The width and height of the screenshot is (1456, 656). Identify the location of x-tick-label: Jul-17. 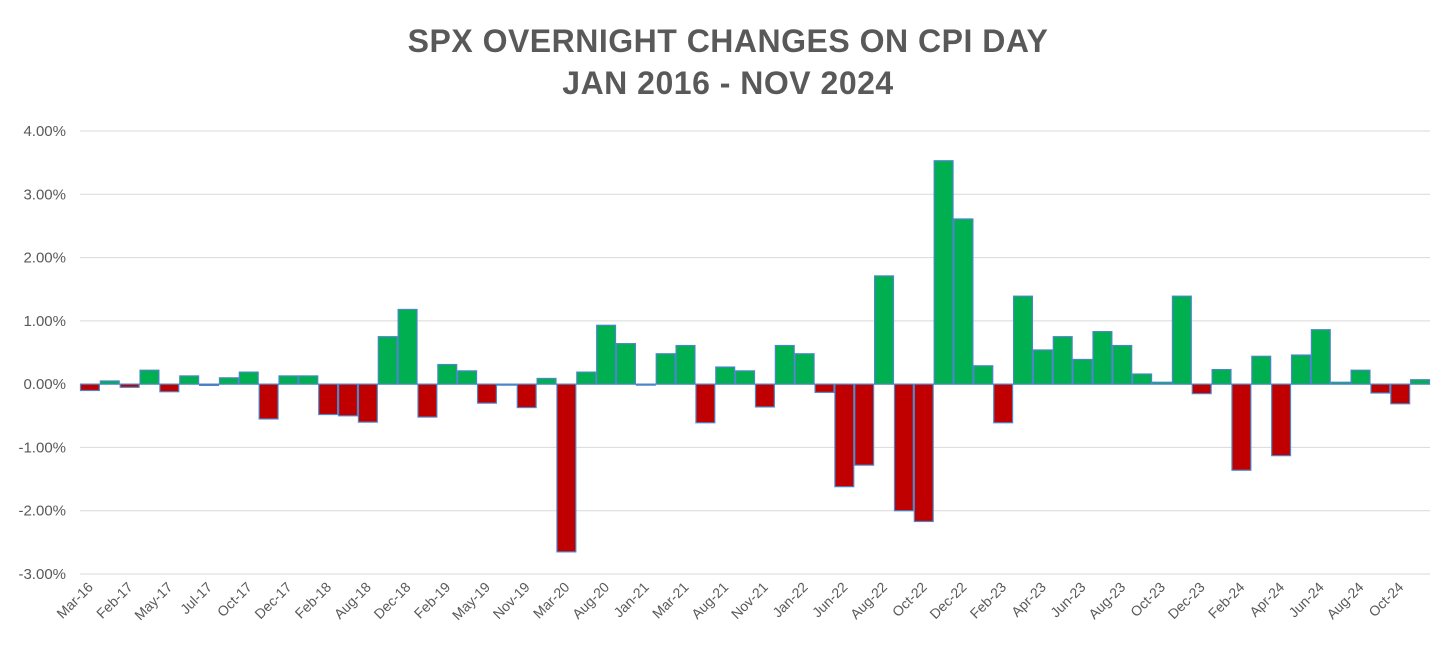
(196, 598).